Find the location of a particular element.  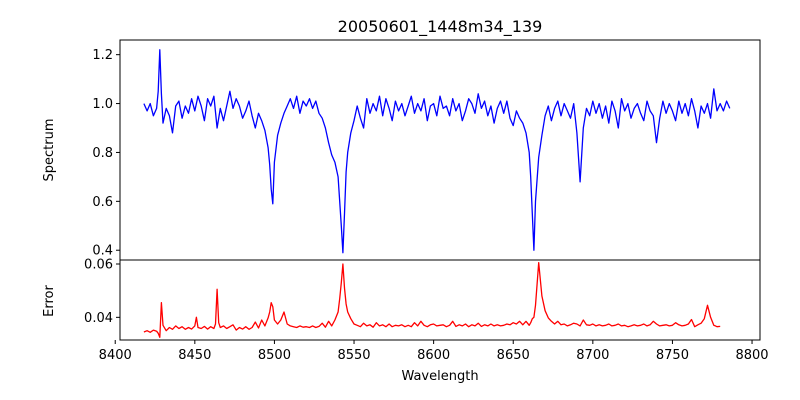

spectrum-y-tick-label: 0.6 is located at coordinates (102, 202).